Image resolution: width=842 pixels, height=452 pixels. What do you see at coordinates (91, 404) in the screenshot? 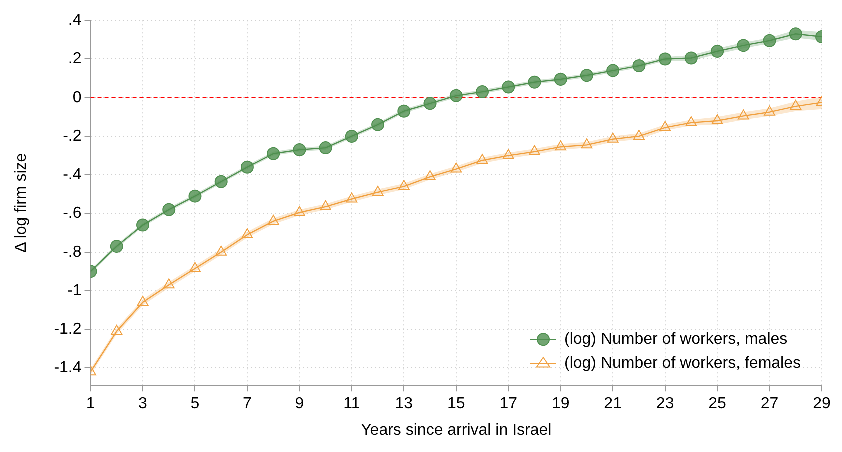
I see `x-tick-label: 1` at bounding box center [91, 404].